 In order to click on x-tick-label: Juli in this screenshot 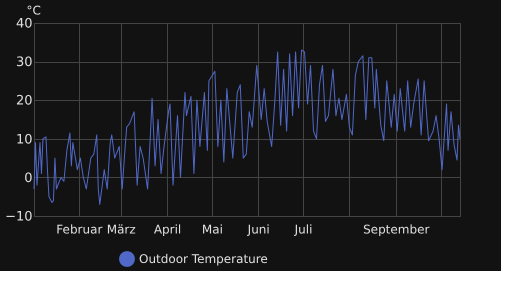, I will do `click(303, 229)`.